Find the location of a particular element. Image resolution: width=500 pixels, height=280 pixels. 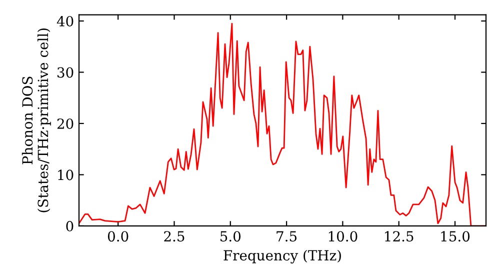

y-tick-label: 30 is located at coordinates (66, 72).